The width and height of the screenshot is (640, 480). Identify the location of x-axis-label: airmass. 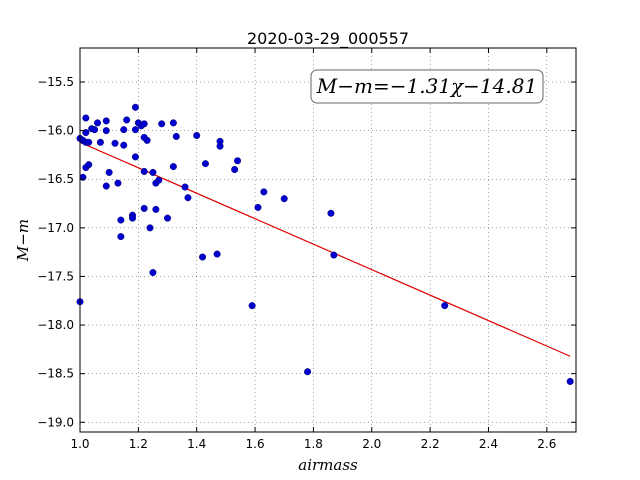
(328, 465).